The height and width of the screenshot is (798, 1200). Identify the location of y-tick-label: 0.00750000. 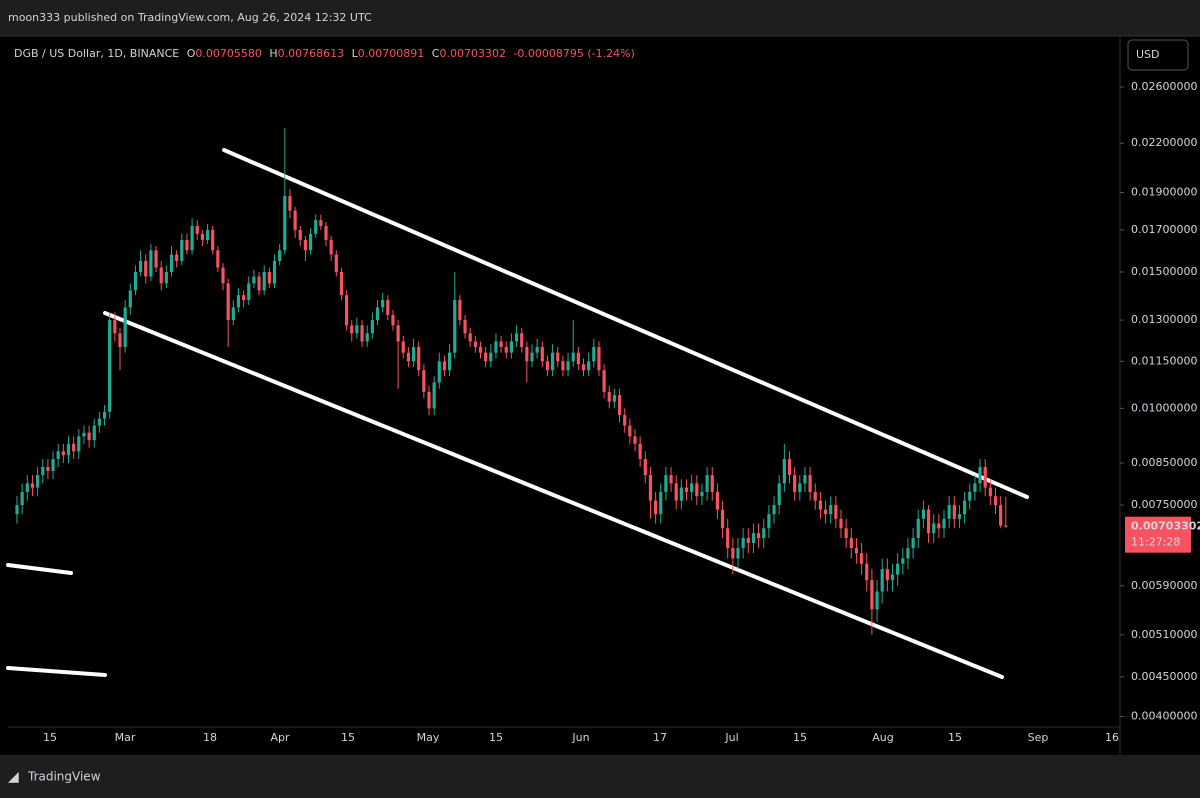
(1164, 504).